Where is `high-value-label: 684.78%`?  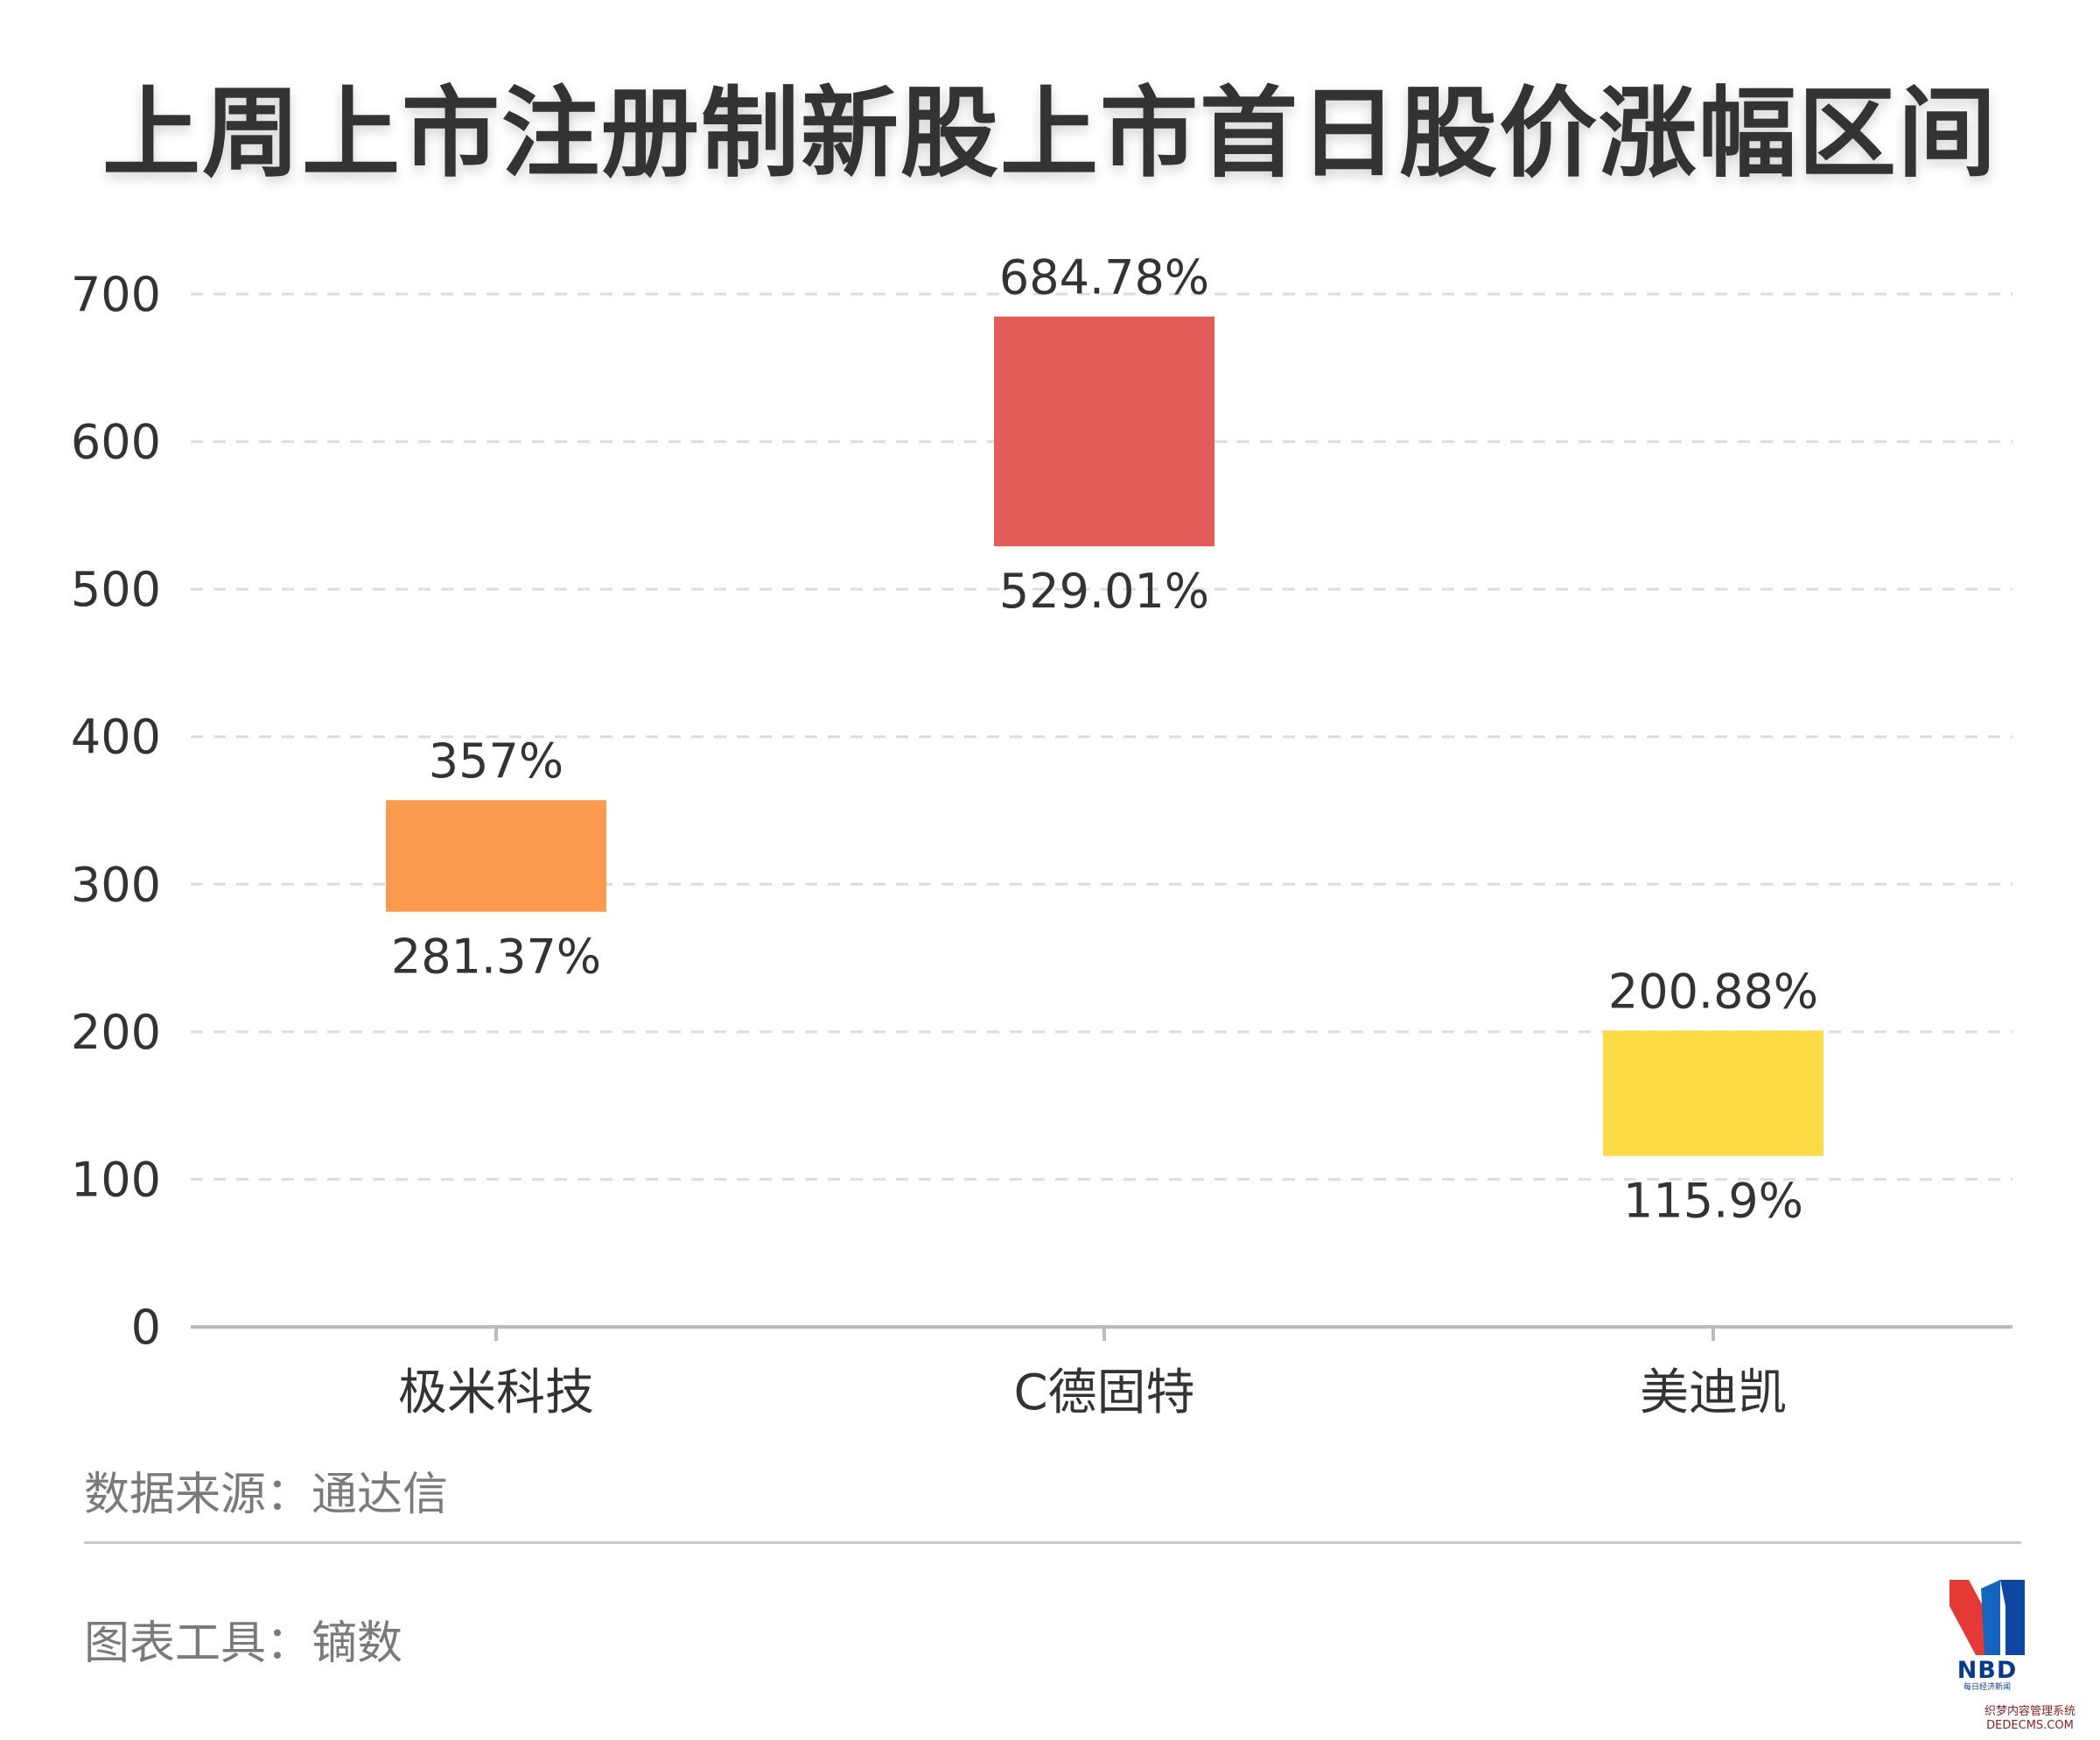
high-value-label: 684.78% is located at coordinates (1104, 277).